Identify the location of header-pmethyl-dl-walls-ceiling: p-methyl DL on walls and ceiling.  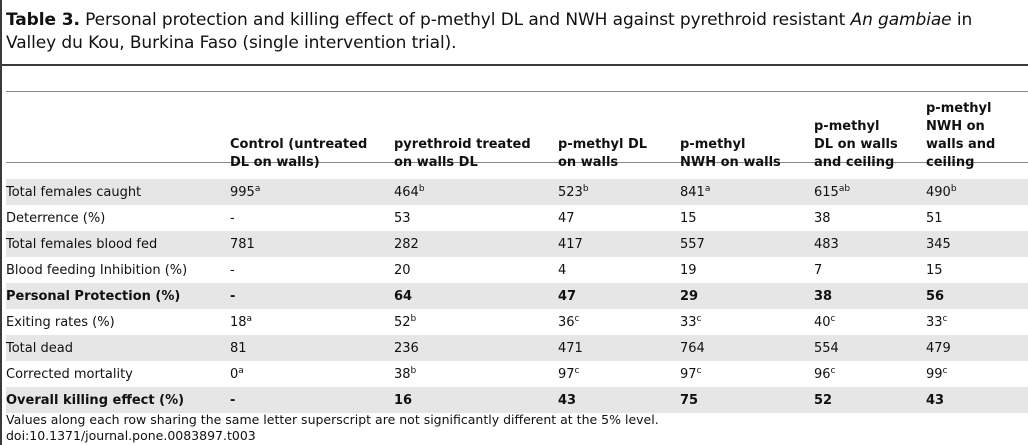
(870, 139).